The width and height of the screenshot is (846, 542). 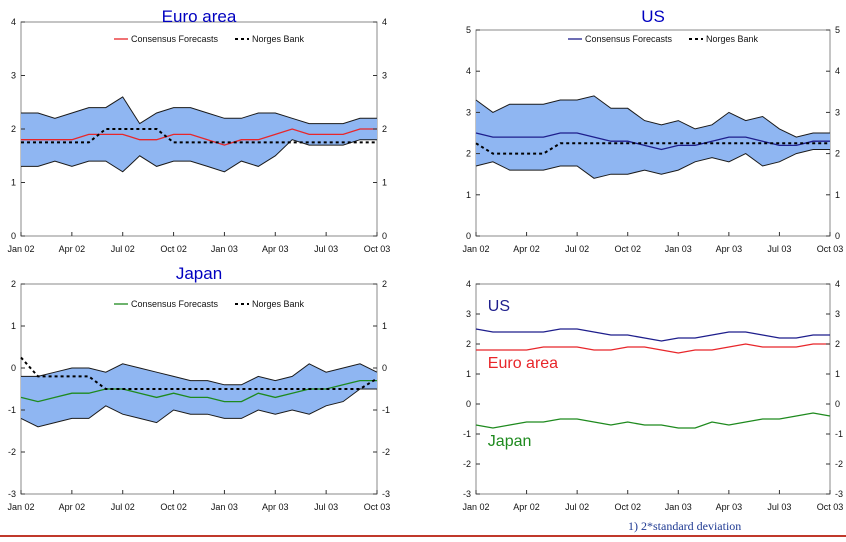 What do you see at coordinates (653, 16) in the screenshot?
I see `chart-title: US` at bounding box center [653, 16].